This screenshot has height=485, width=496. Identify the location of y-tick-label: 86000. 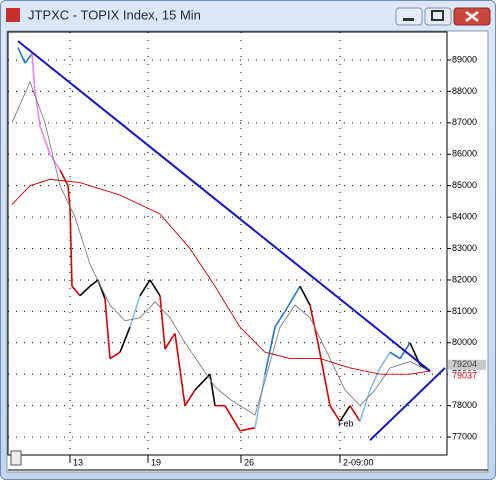
(464, 154).